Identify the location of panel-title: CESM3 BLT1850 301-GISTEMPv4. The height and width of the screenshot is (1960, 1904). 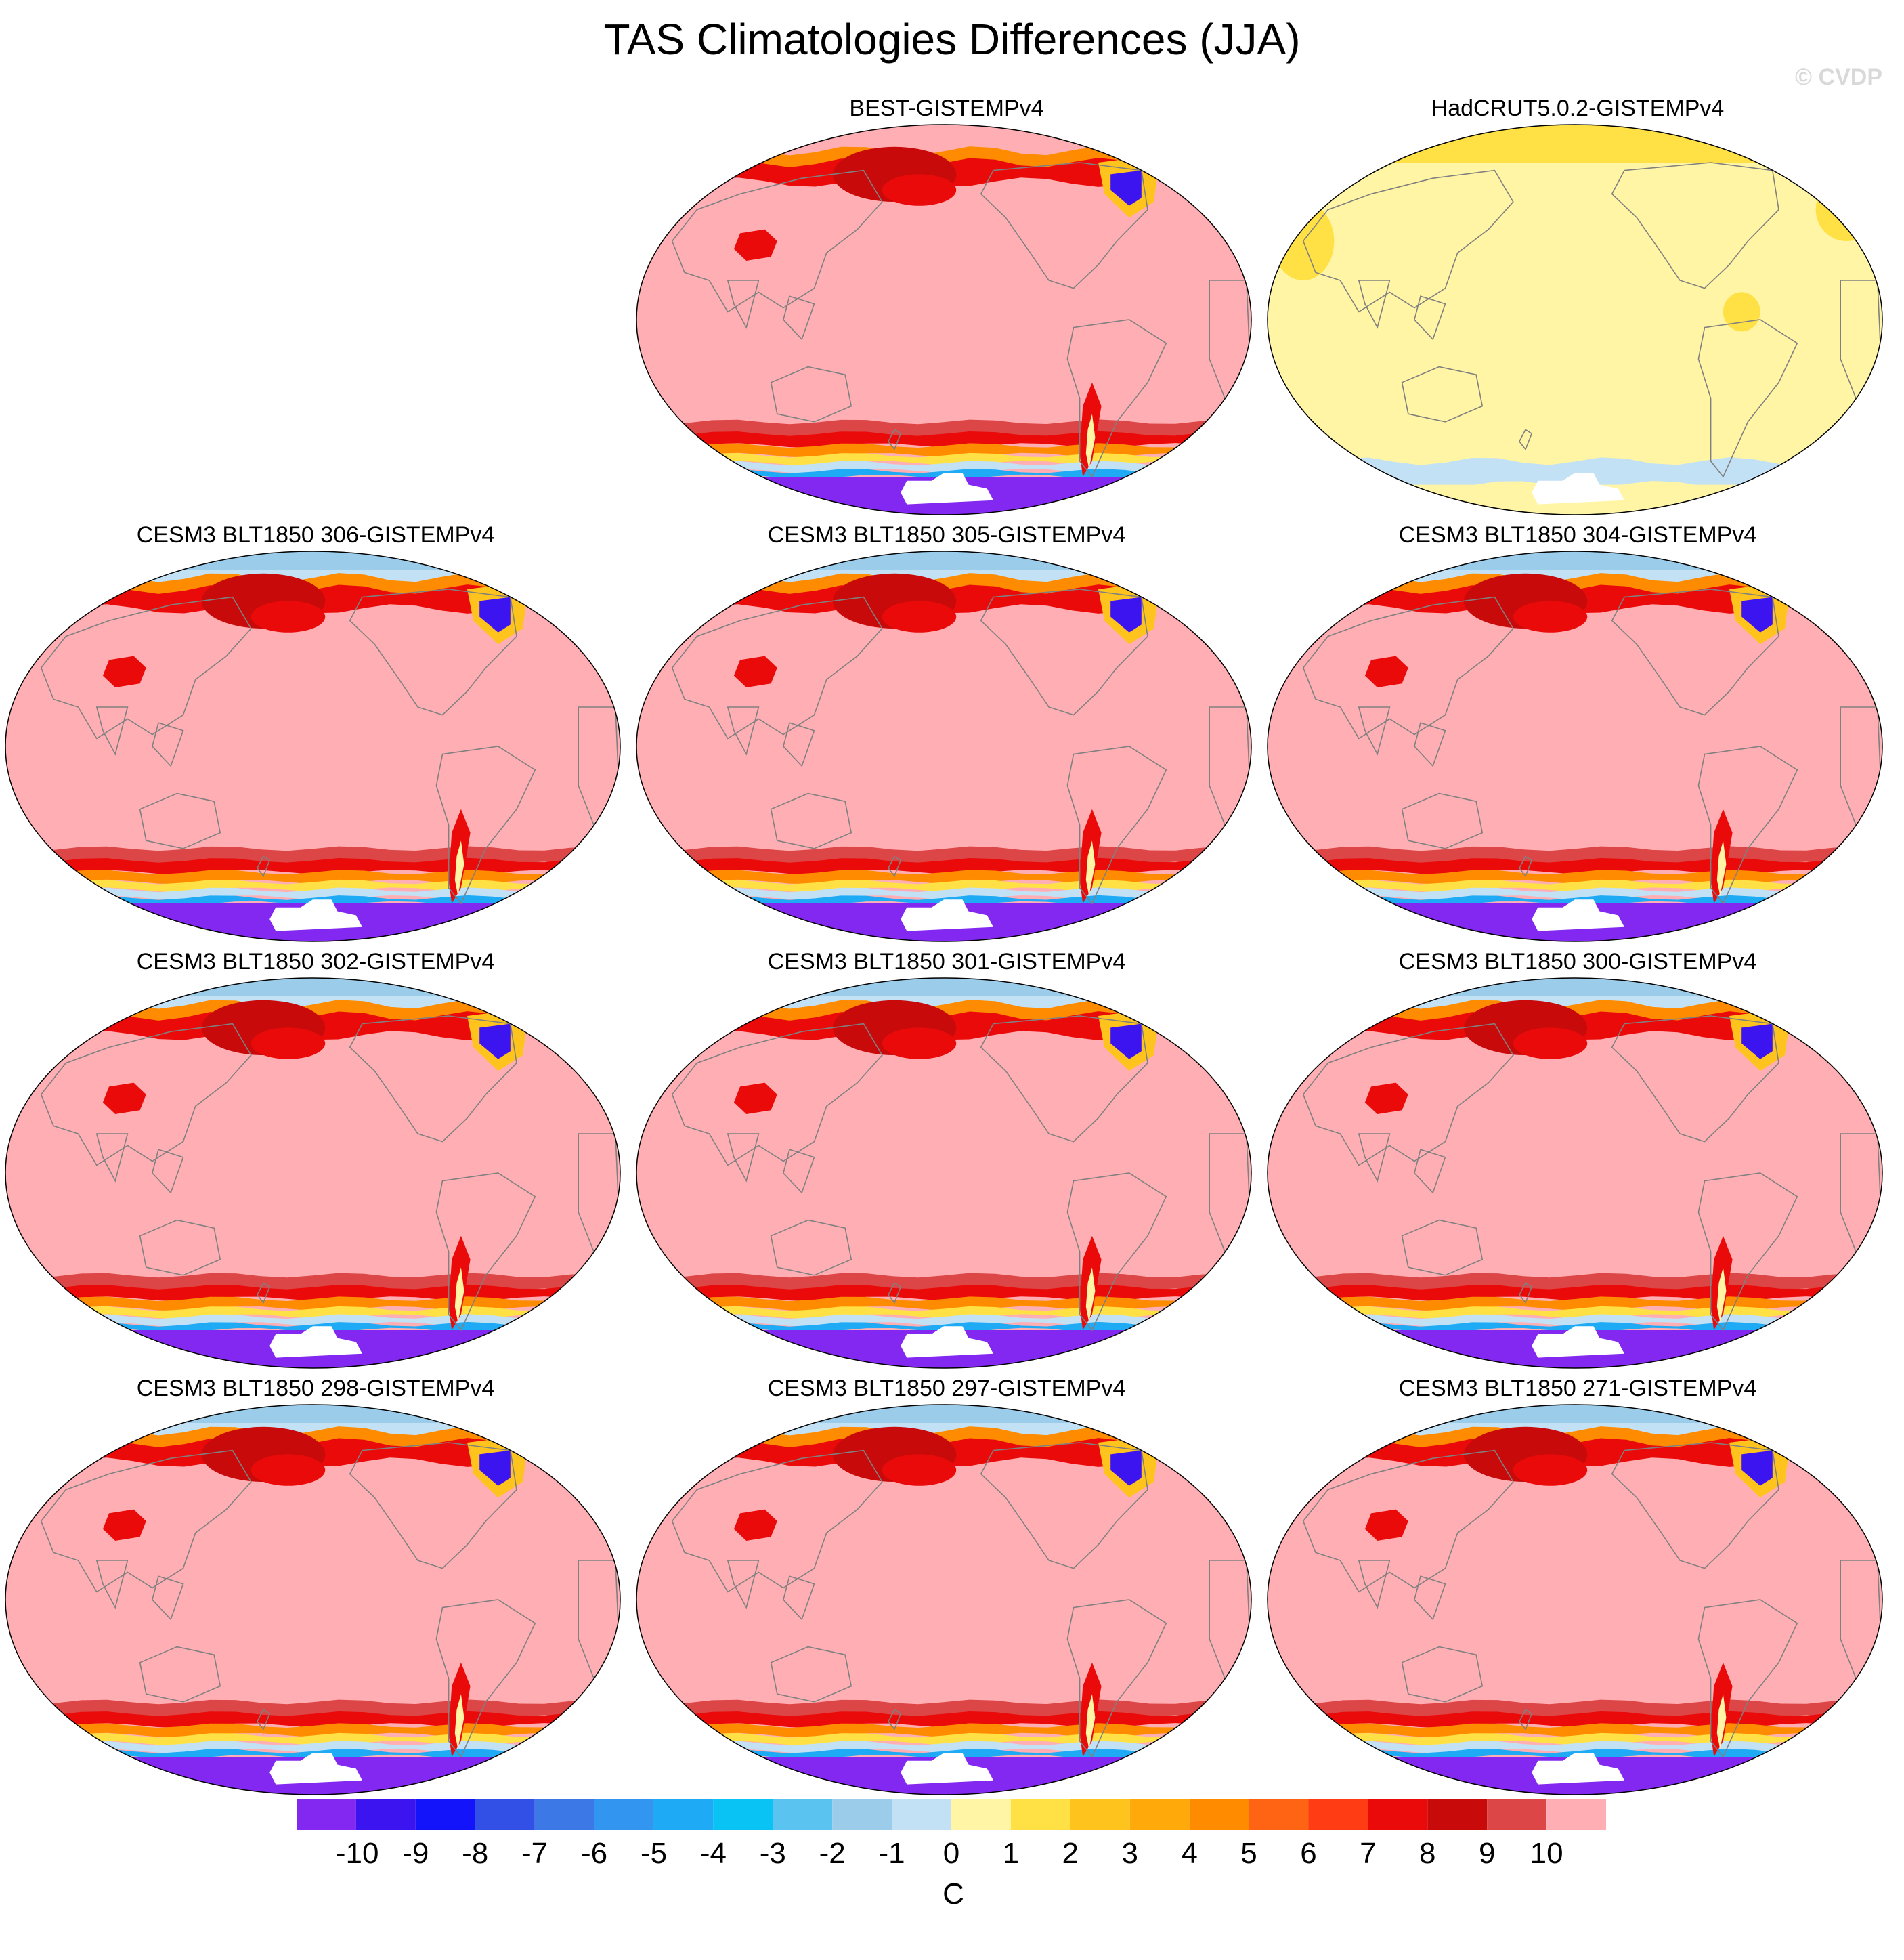
(947, 962).